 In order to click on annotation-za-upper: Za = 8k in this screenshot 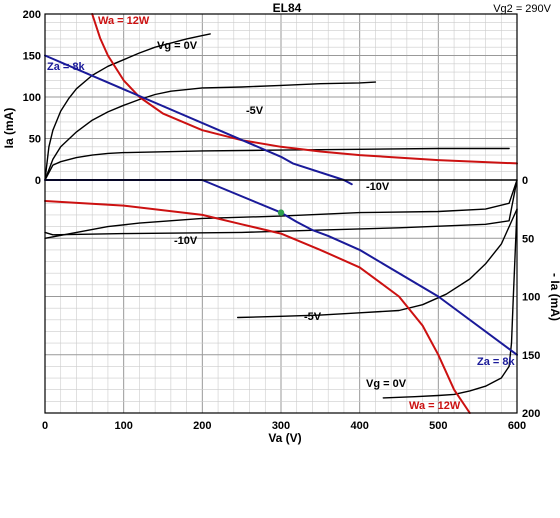, I will do `click(66, 67)`.